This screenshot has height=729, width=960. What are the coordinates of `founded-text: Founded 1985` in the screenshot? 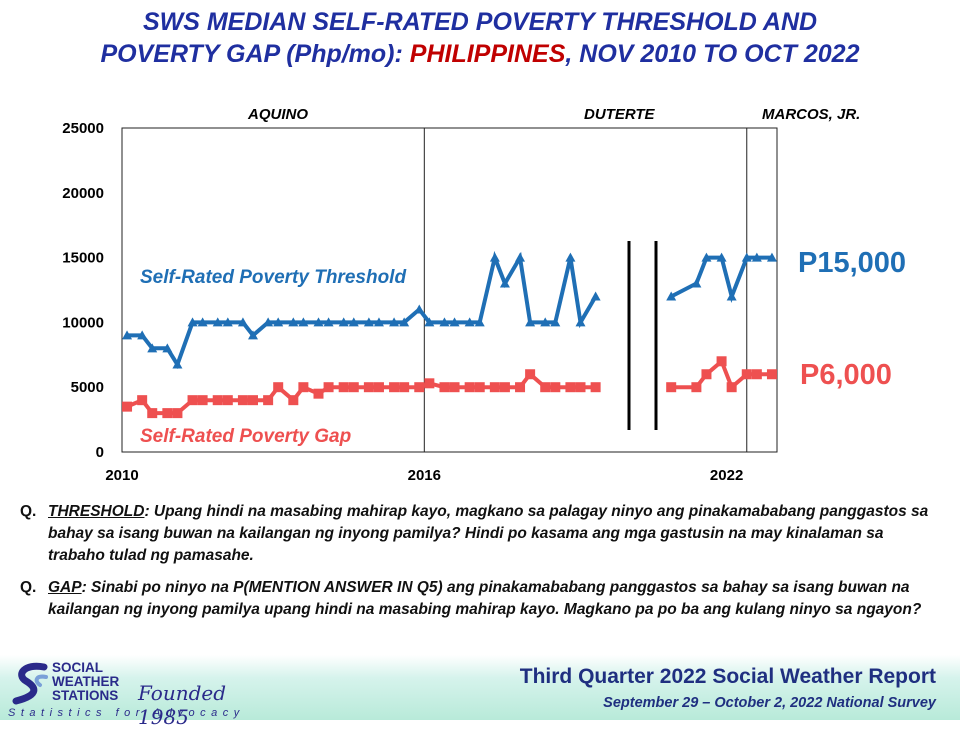 It's located at (182, 705).